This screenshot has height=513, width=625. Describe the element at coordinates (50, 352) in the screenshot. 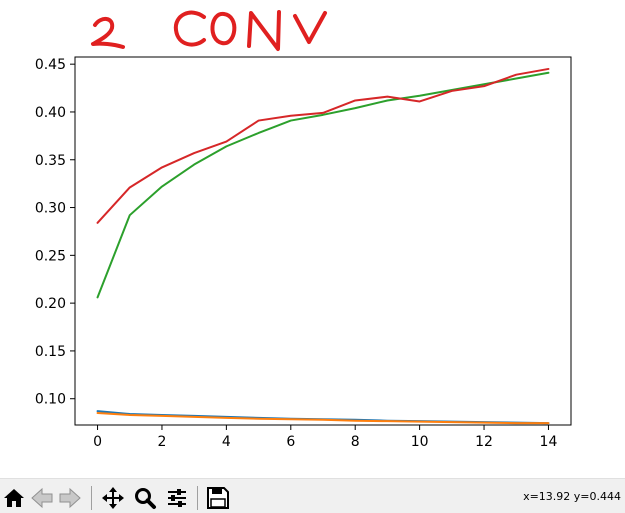

I see `y-tick-label: 0.15` at that location.